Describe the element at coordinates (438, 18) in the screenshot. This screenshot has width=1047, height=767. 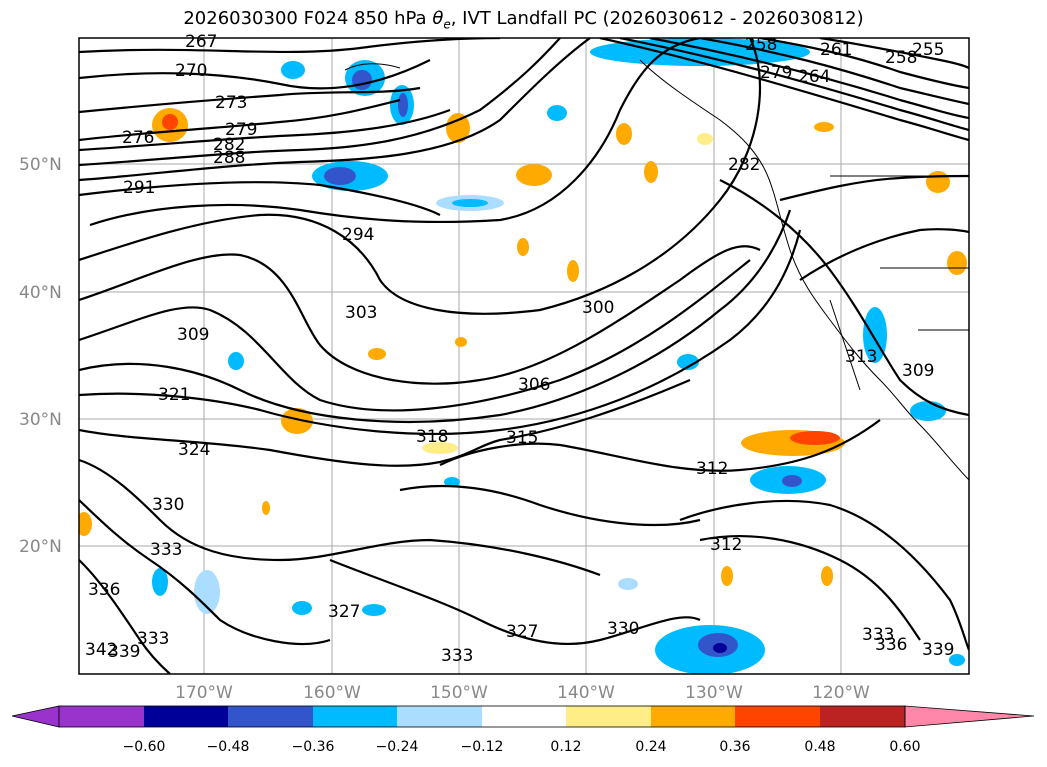
I see `title-theta-symbol: θ` at that location.